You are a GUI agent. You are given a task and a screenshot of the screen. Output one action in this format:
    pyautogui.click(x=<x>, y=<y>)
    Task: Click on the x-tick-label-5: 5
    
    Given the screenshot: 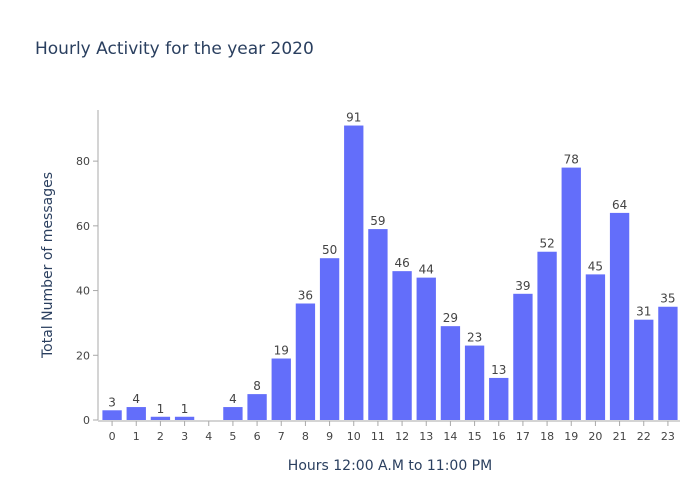 What is the action you would take?
    pyautogui.click(x=232, y=436)
    